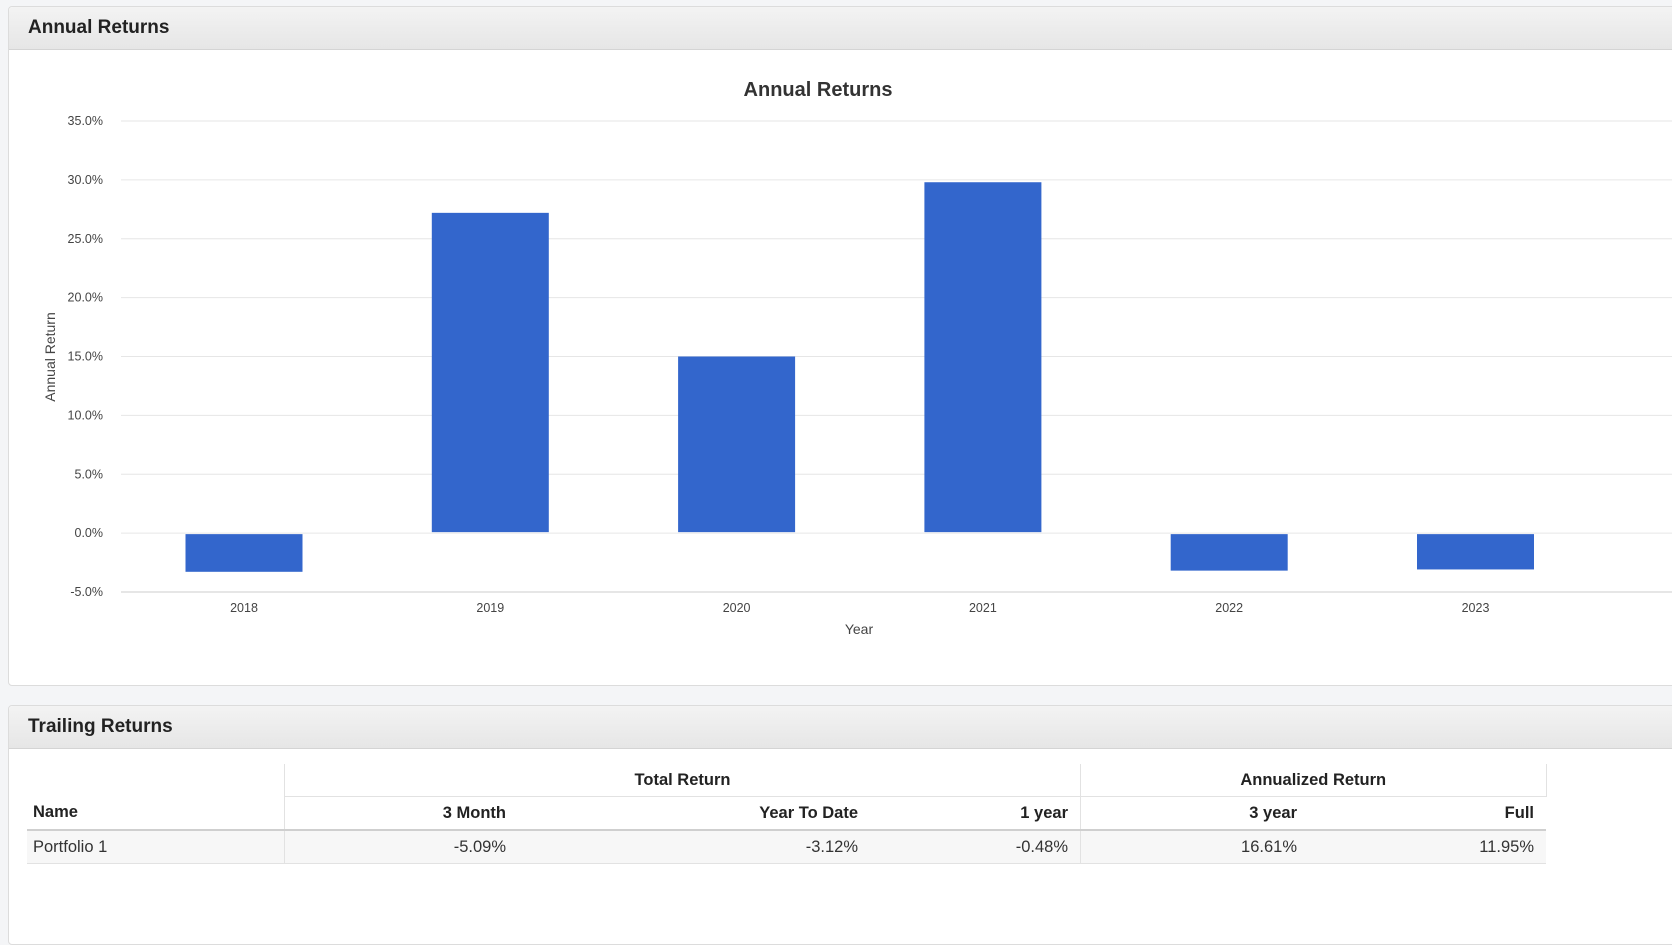 The image size is (1672, 945). Describe the element at coordinates (975, 847) in the screenshot. I see `row-1-year-cell: -0.48%` at that location.